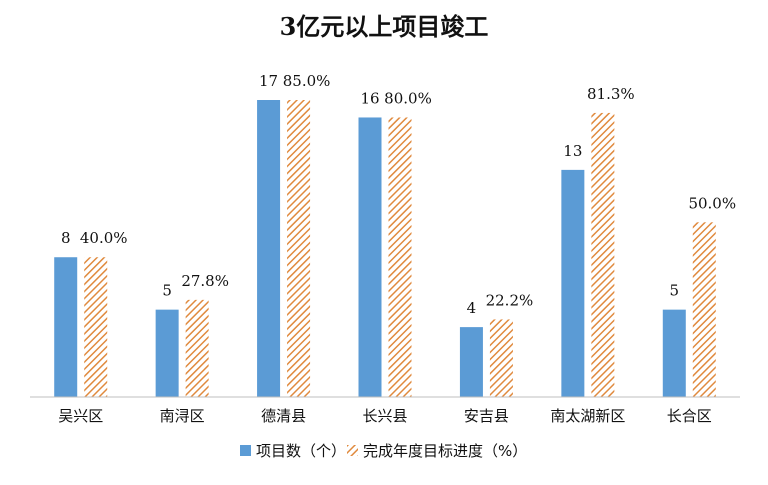 The height and width of the screenshot is (485, 768). Describe the element at coordinates (445, 451) in the screenshot. I see `legend-label-progress: 完成年度目标进度（%）` at that location.